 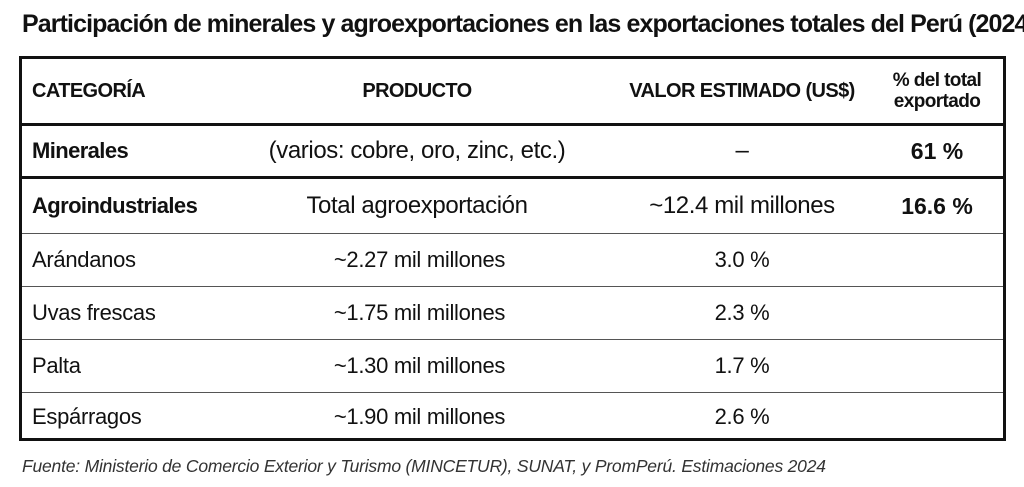 What do you see at coordinates (512, 366) in the screenshot?
I see `table-row: Palta ~1.30 mil millones 1.7 %` at bounding box center [512, 366].